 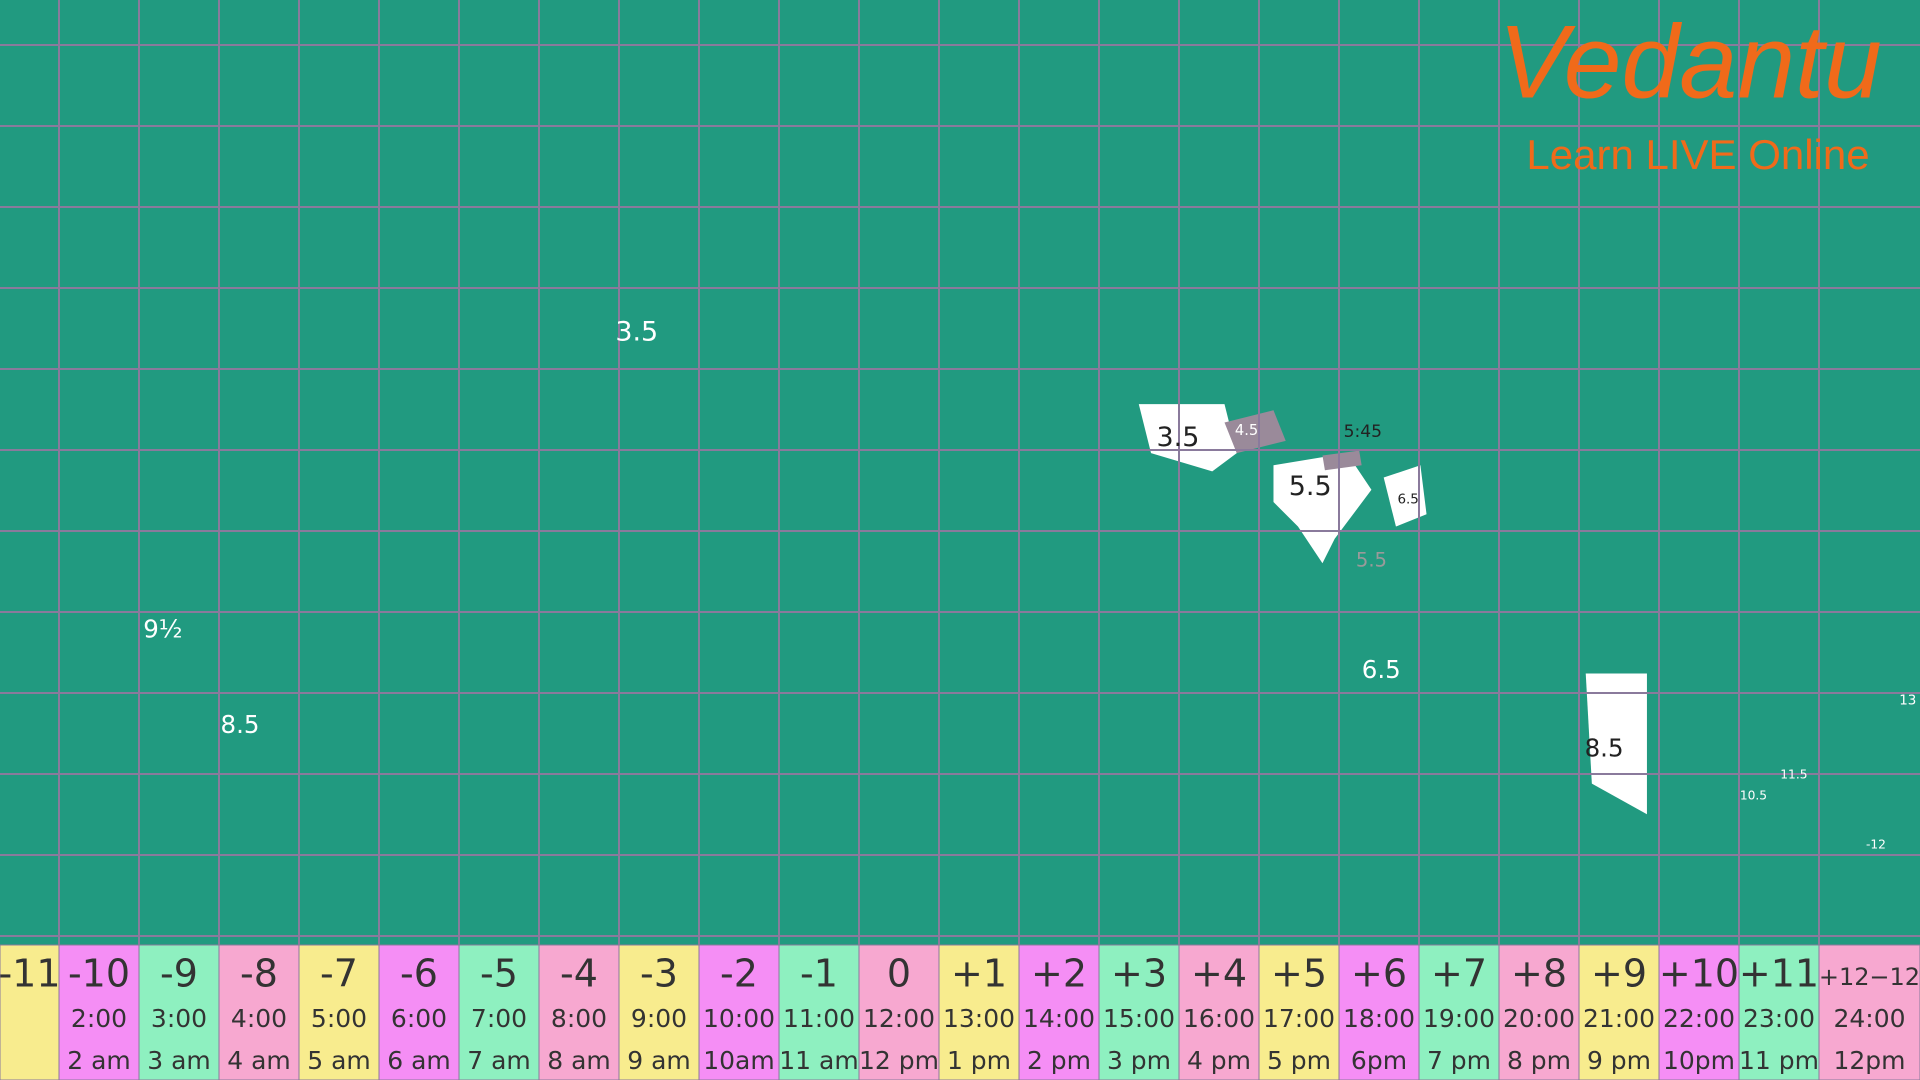 What do you see at coordinates (739, 1018) in the screenshot?
I see `zone-time-24h: 10:00` at bounding box center [739, 1018].